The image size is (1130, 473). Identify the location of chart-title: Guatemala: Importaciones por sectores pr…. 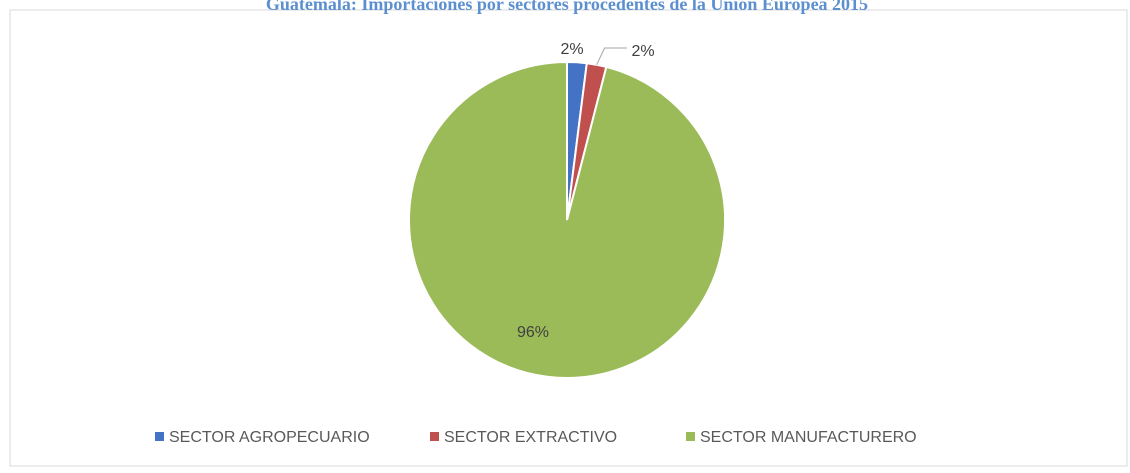
(567, 7).